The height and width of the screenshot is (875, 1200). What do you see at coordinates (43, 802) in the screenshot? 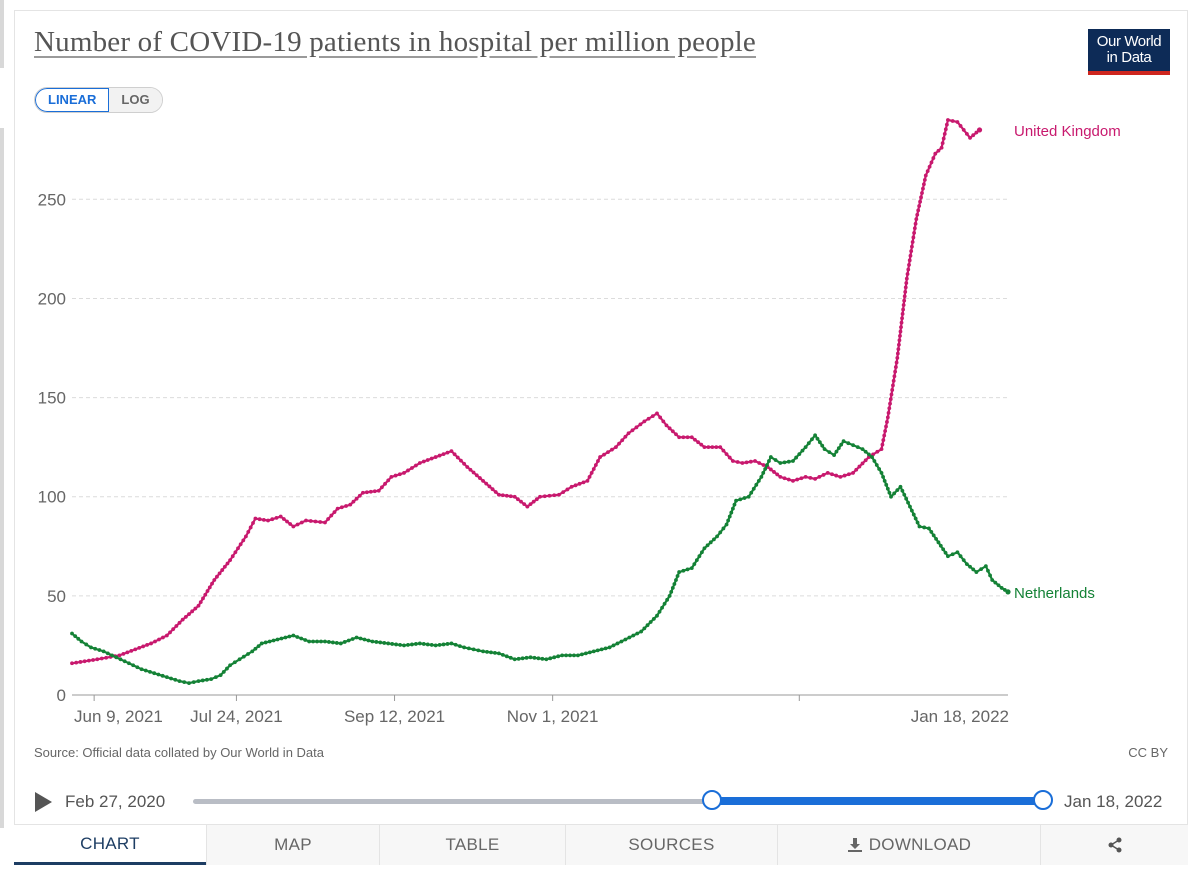
I see `play-icon` at bounding box center [43, 802].